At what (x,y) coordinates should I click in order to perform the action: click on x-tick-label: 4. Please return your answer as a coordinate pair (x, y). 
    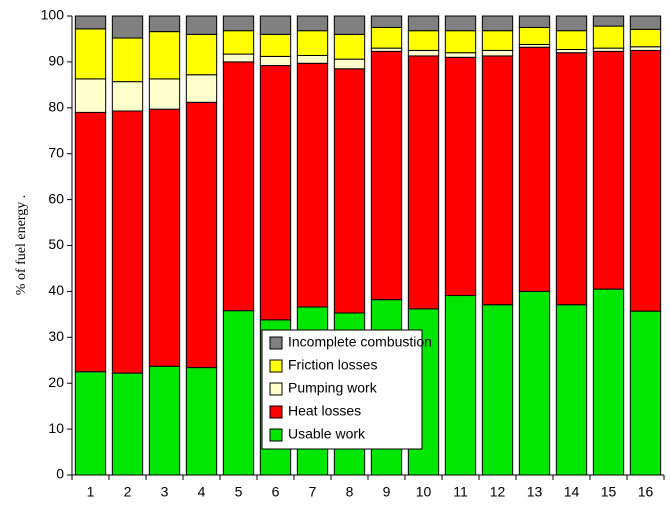
    Looking at the image, I should click on (202, 492).